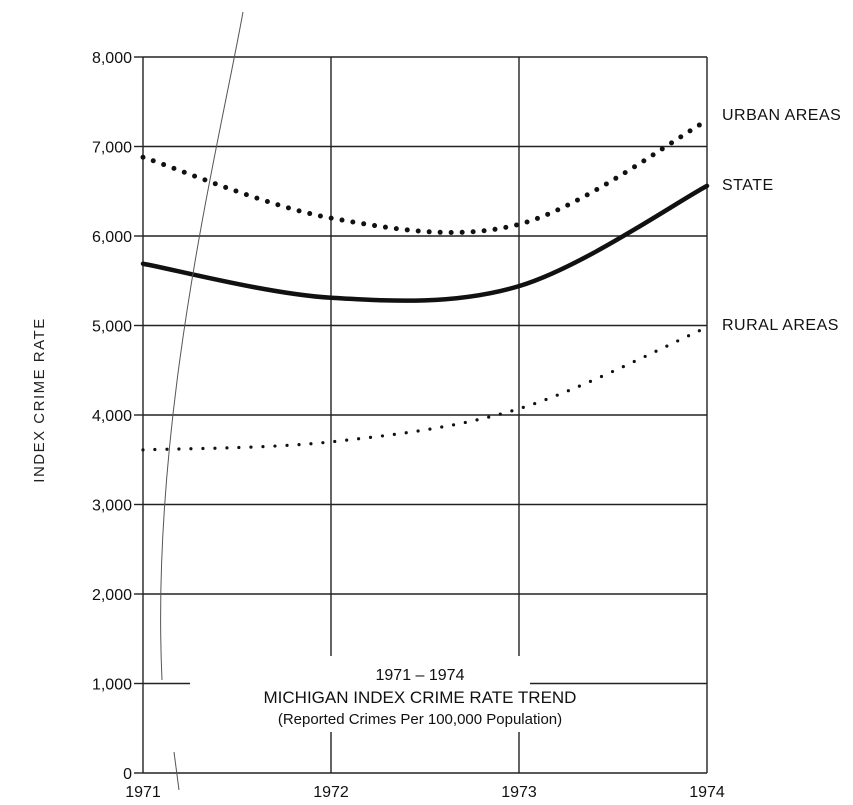  I want to click on y-tick-label: 7,000, so click(112, 148).